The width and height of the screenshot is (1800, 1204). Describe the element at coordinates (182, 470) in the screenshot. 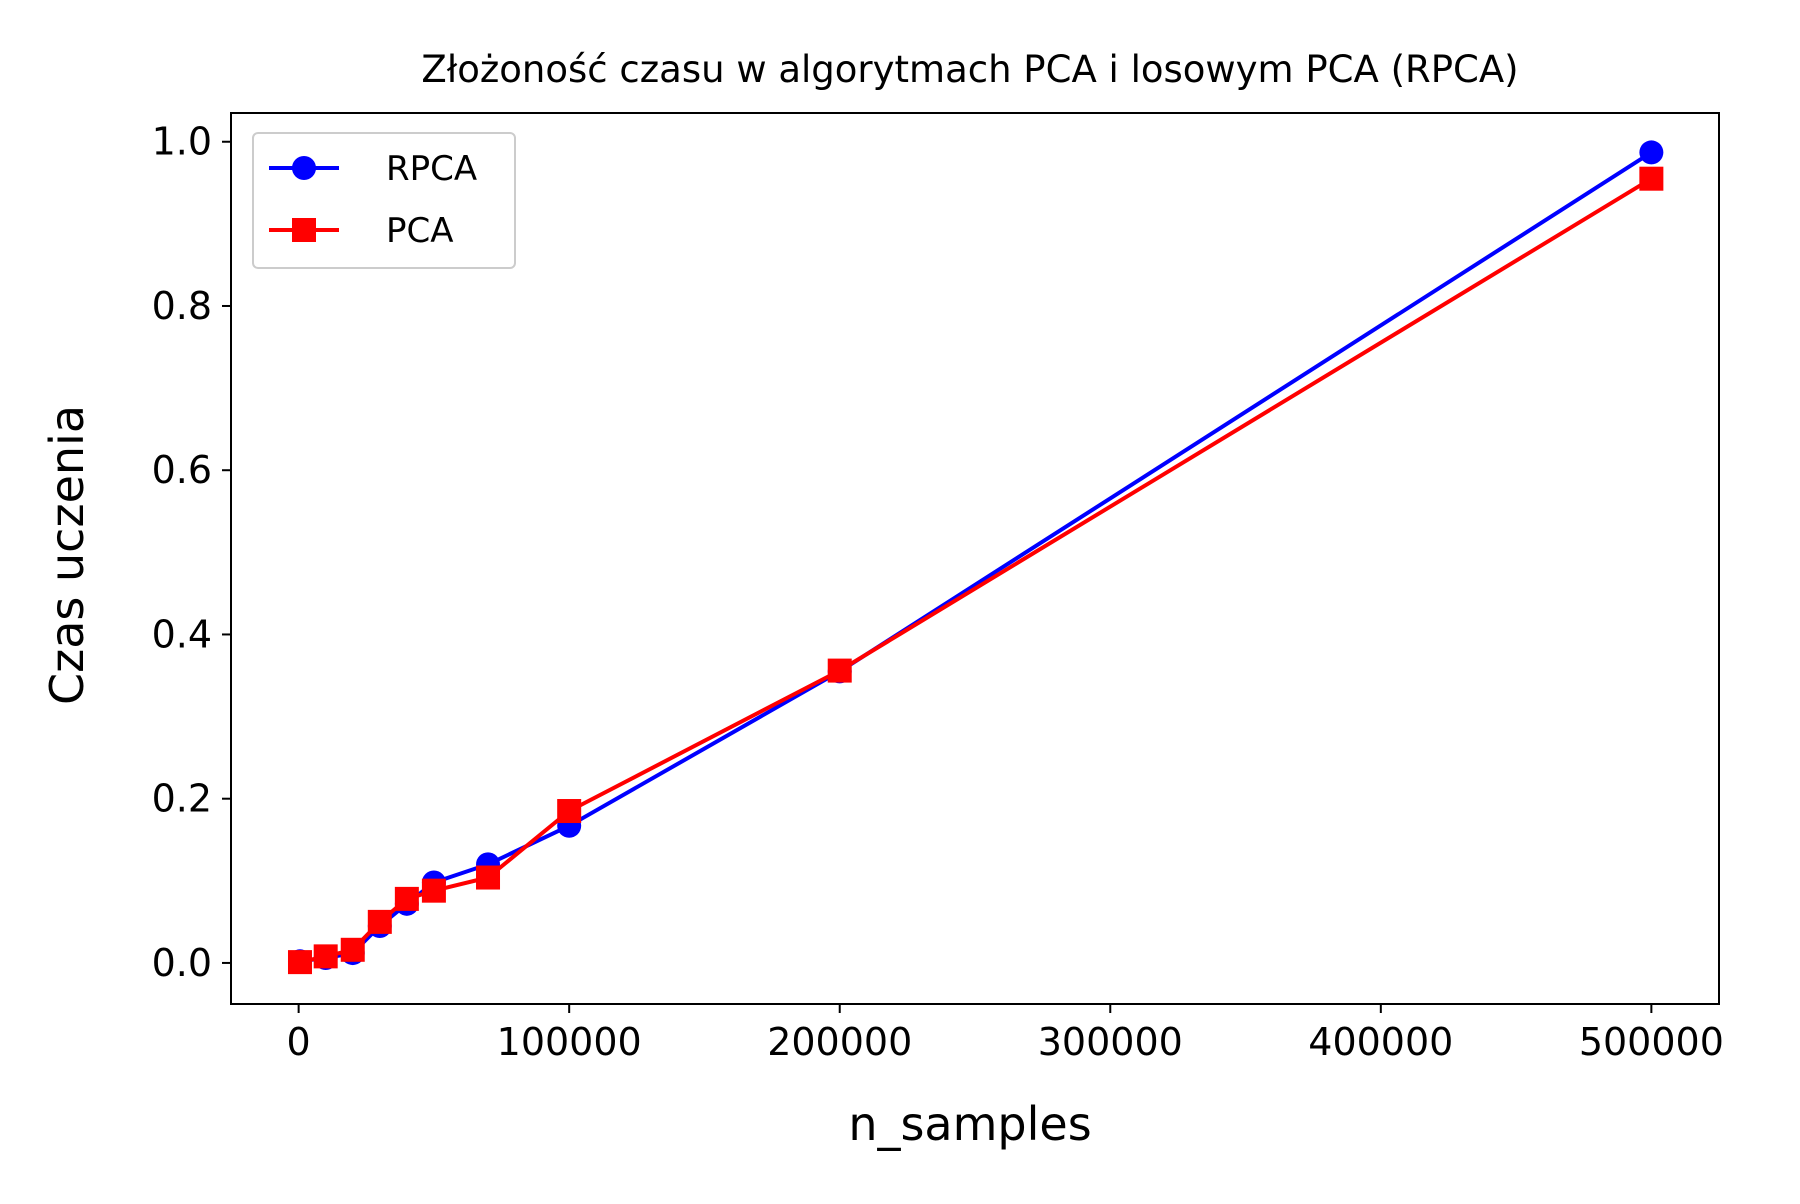

I see `y-tick-label: 0.6` at that location.